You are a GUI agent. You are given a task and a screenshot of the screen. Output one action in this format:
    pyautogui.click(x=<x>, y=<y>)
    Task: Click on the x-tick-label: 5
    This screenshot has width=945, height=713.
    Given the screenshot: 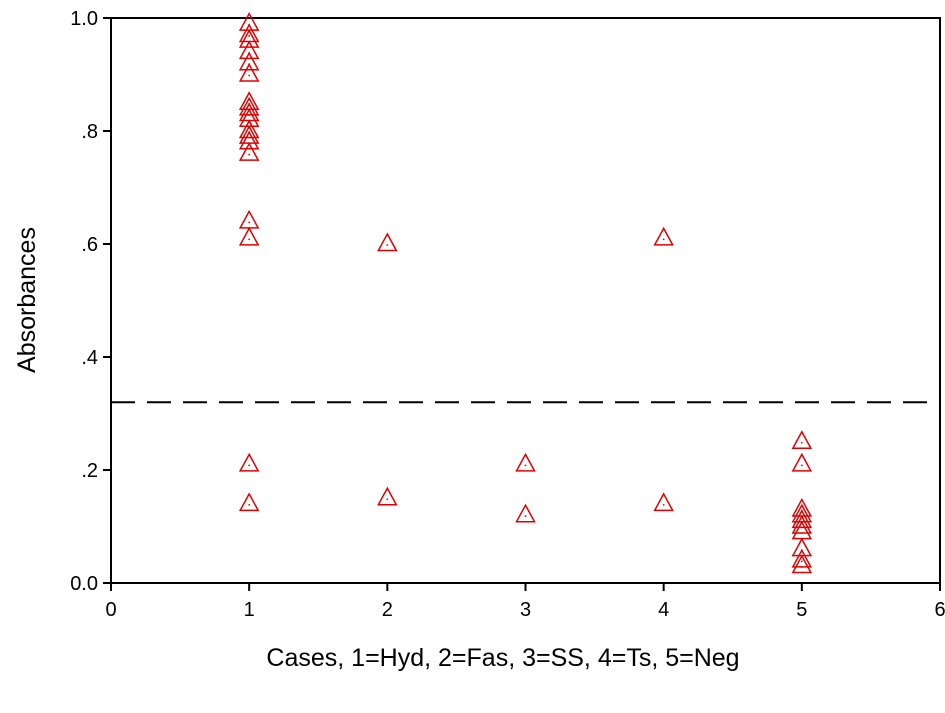 What is the action you would take?
    pyautogui.click(x=801, y=610)
    